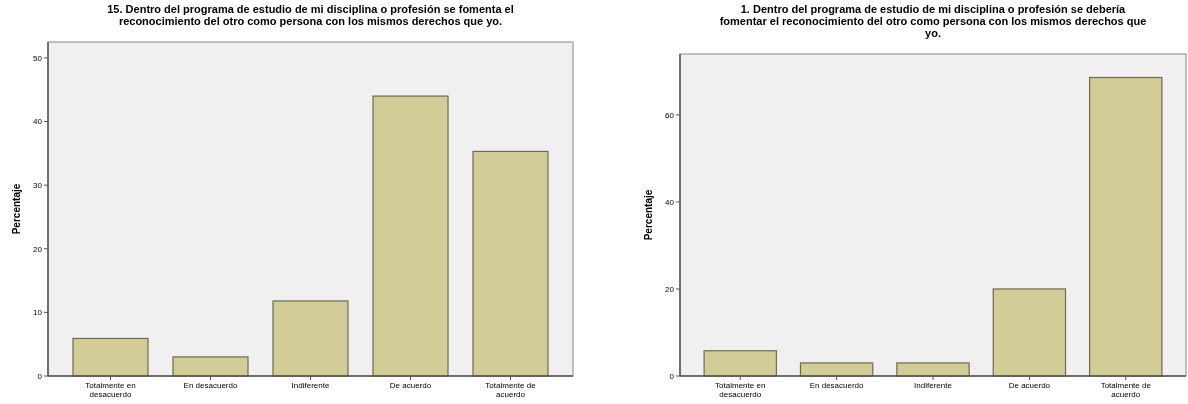 The image size is (1188, 404). I want to click on chart-title: 1. Dentro del programa de estudio de mi disciplina o profesión se debería fomentar el reconocimiento del otro como persona con los mismos derechos que yo., so click(933, 21).